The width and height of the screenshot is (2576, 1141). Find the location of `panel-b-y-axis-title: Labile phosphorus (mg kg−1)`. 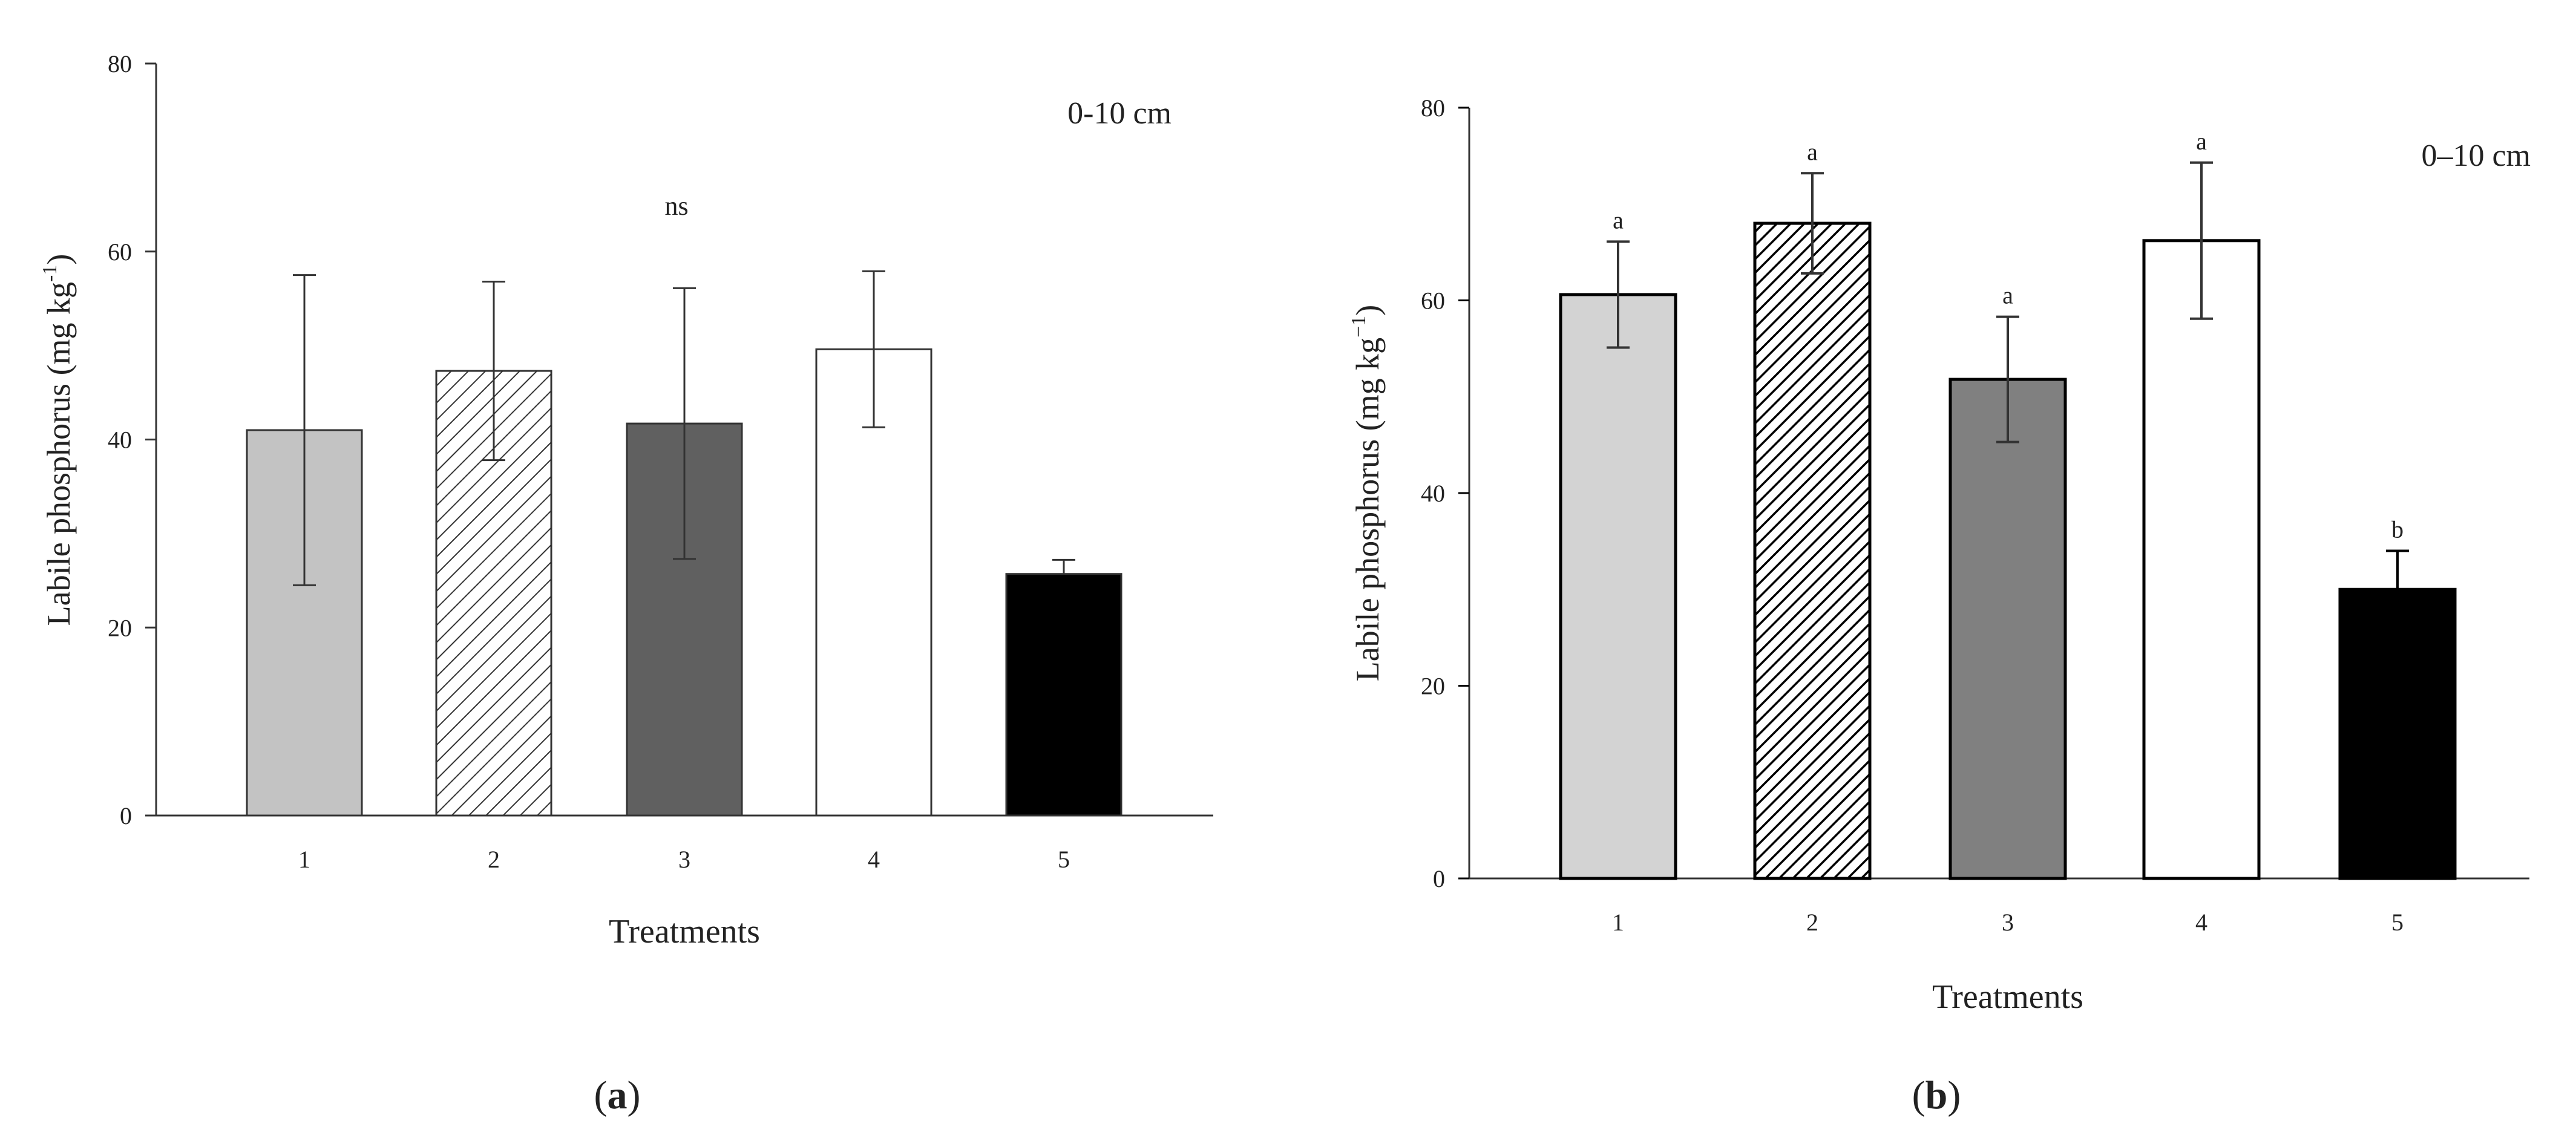

panel-b-y-axis-title: Labile phosphorus (mg kg−1) is located at coordinates (1367, 494).